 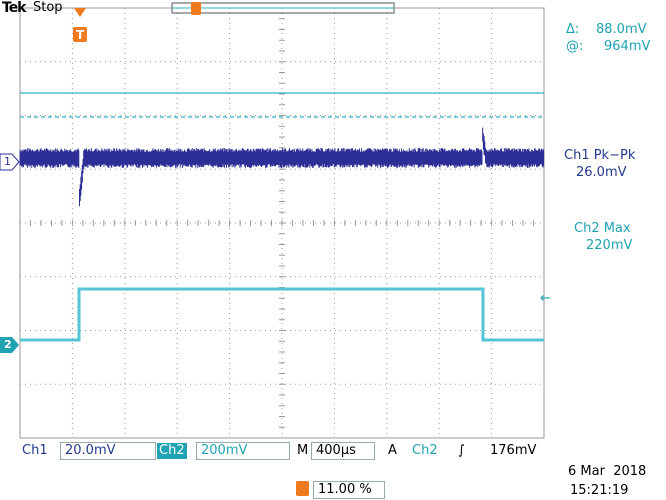 I want to click on brand: Tek, so click(x=14, y=8).